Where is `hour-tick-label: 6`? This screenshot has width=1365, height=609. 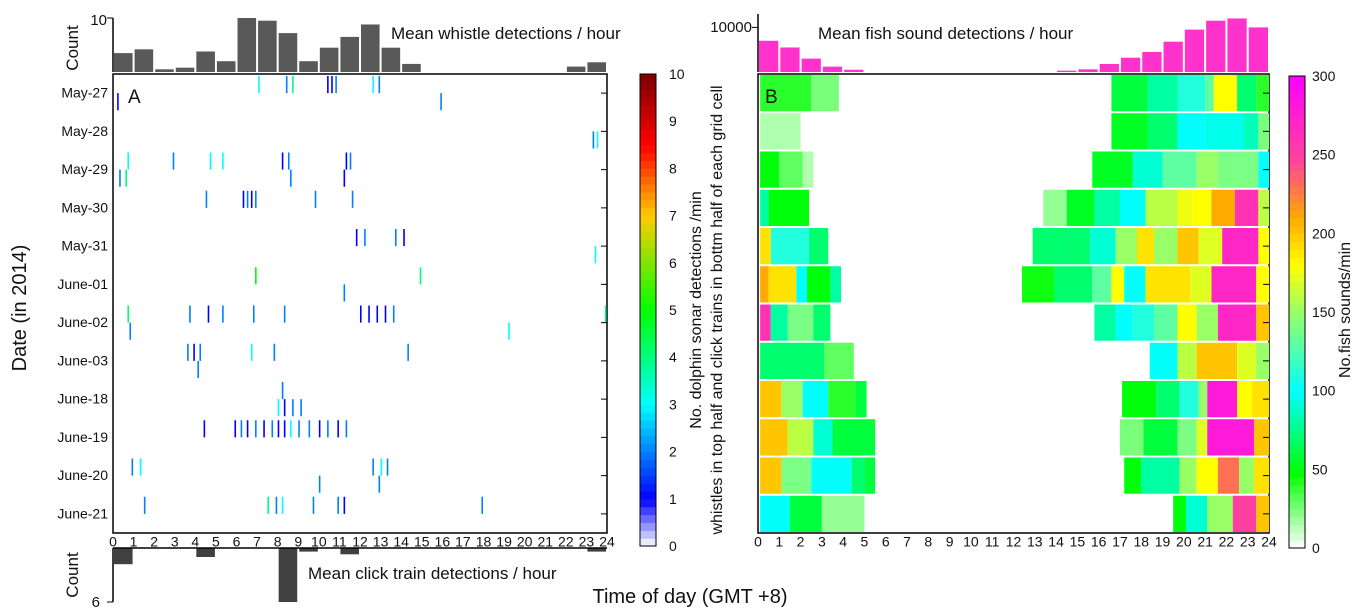 hour-tick-label: 6 is located at coordinates (237, 542).